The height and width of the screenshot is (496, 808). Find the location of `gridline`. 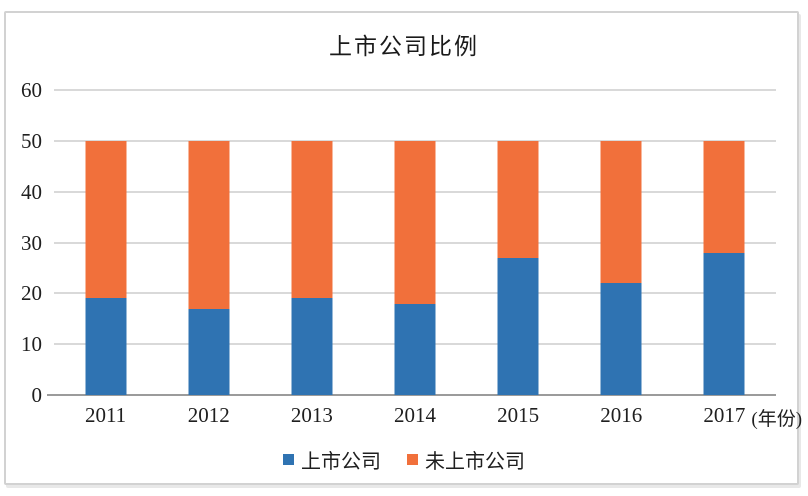

gridline is located at coordinates (415, 90).